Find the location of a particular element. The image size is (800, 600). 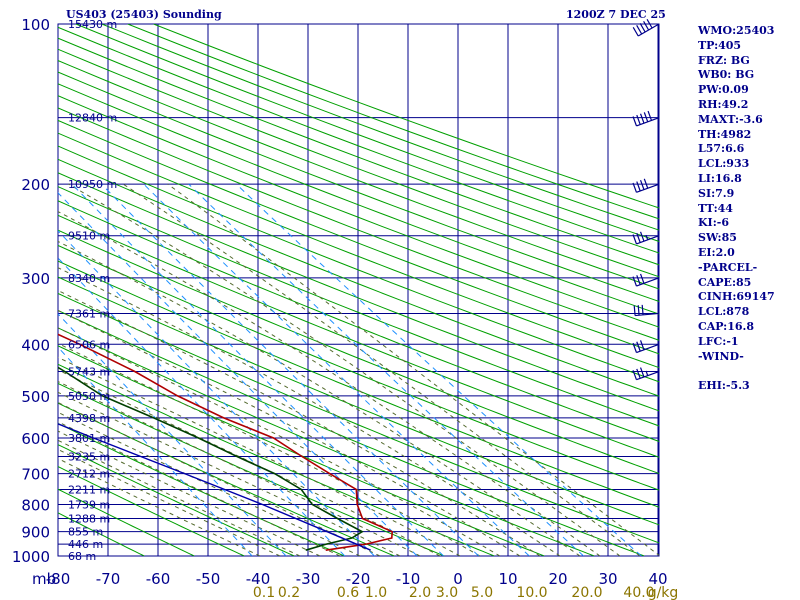

temperature-tick-label: -10 is located at coordinates (408, 579).